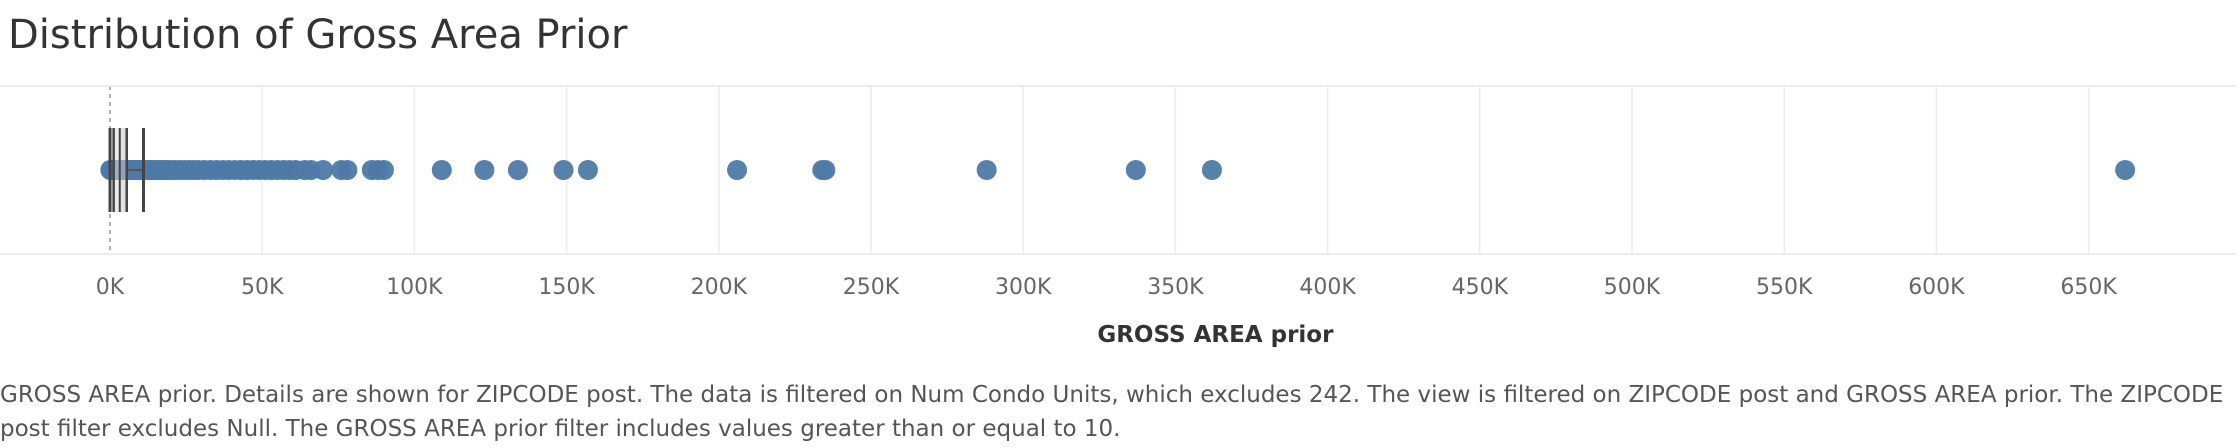 Image resolution: width=2236 pixels, height=448 pixels. Describe the element at coordinates (116, 170) in the screenshot. I see `box-lower-half` at that location.